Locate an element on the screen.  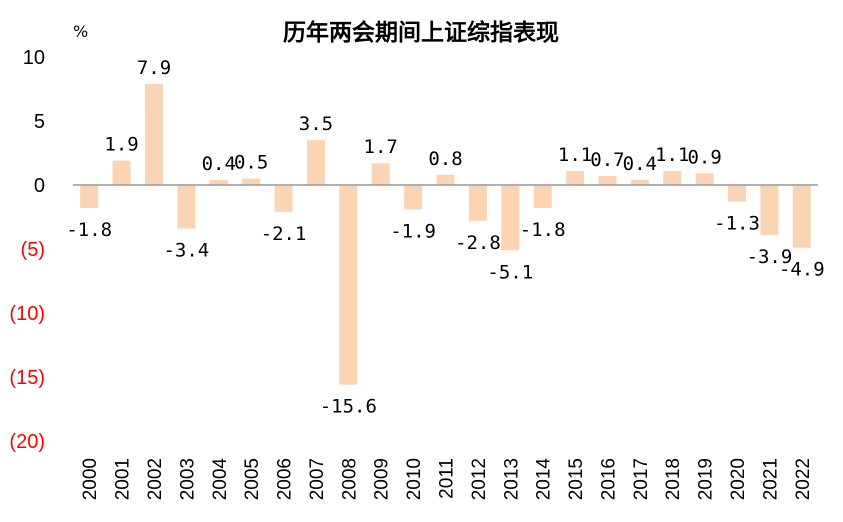
chart-title: 历年两会期间上证综指表现 is located at coordinates (421, 32).